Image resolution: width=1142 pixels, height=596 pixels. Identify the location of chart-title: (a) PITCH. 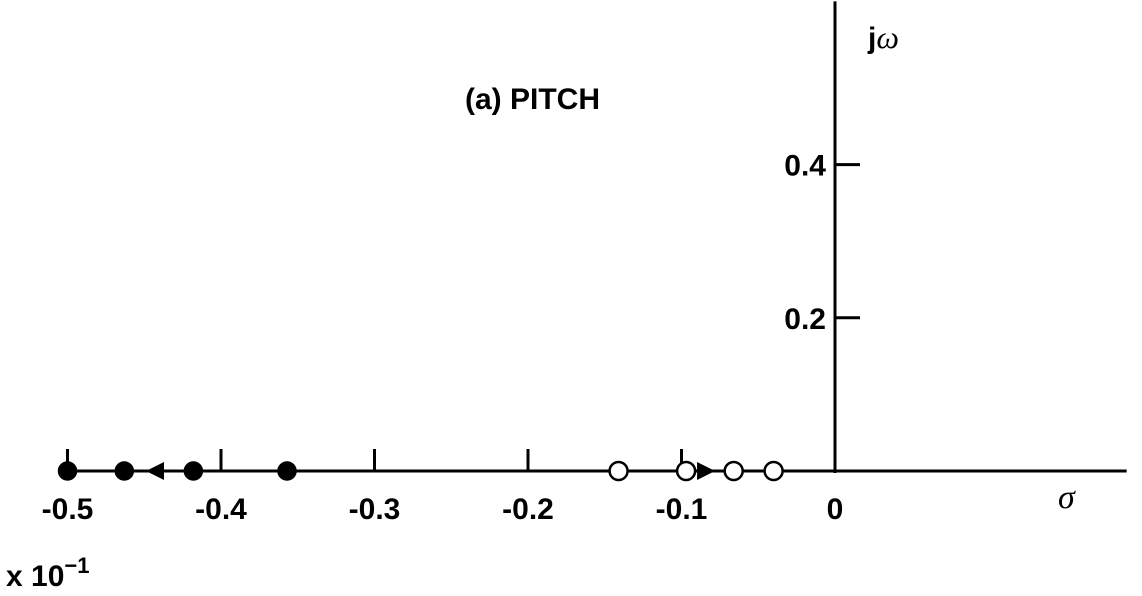
(532, 99).